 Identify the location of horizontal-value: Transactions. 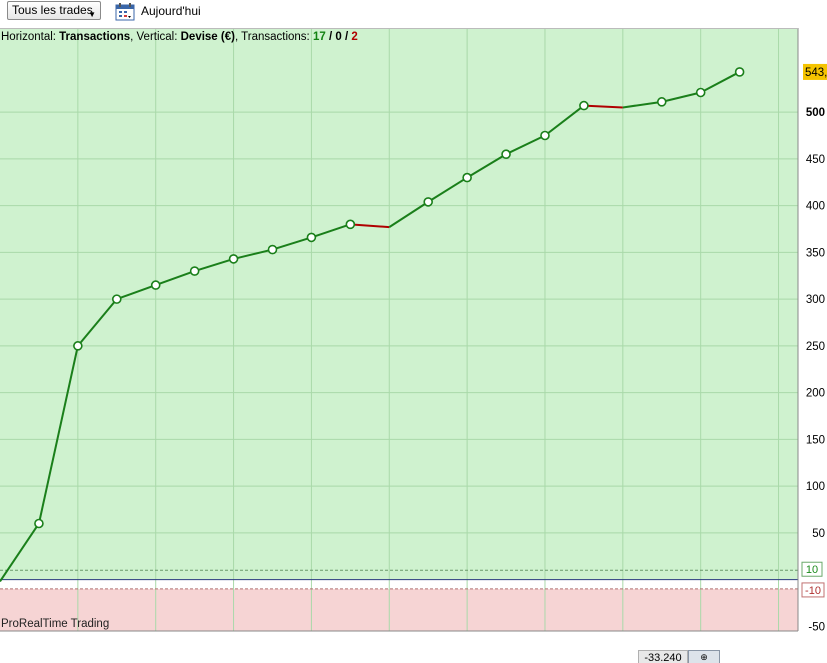
(95, 37).